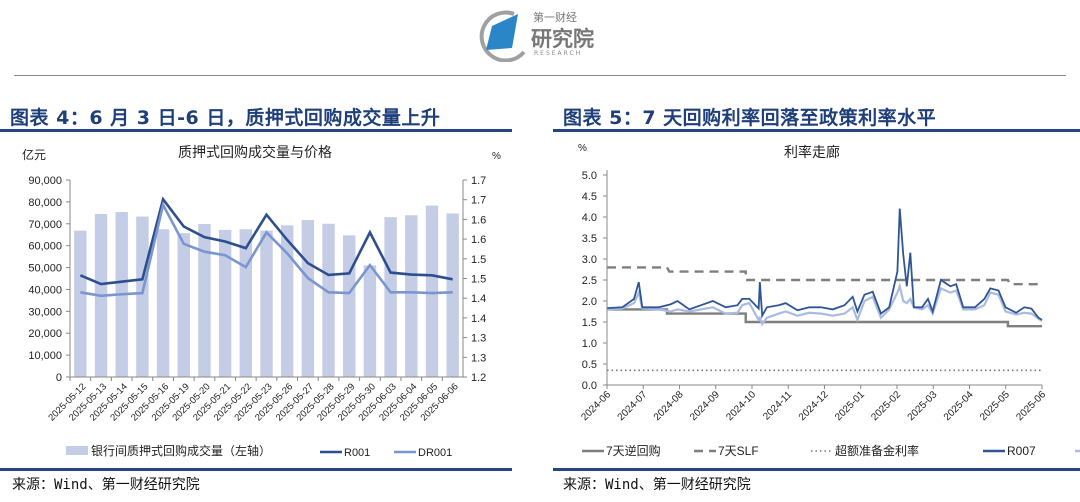  Describe the element at coordinates (589, 323) in the screenshot. I see `y-tick-label: 1.5` at that location.